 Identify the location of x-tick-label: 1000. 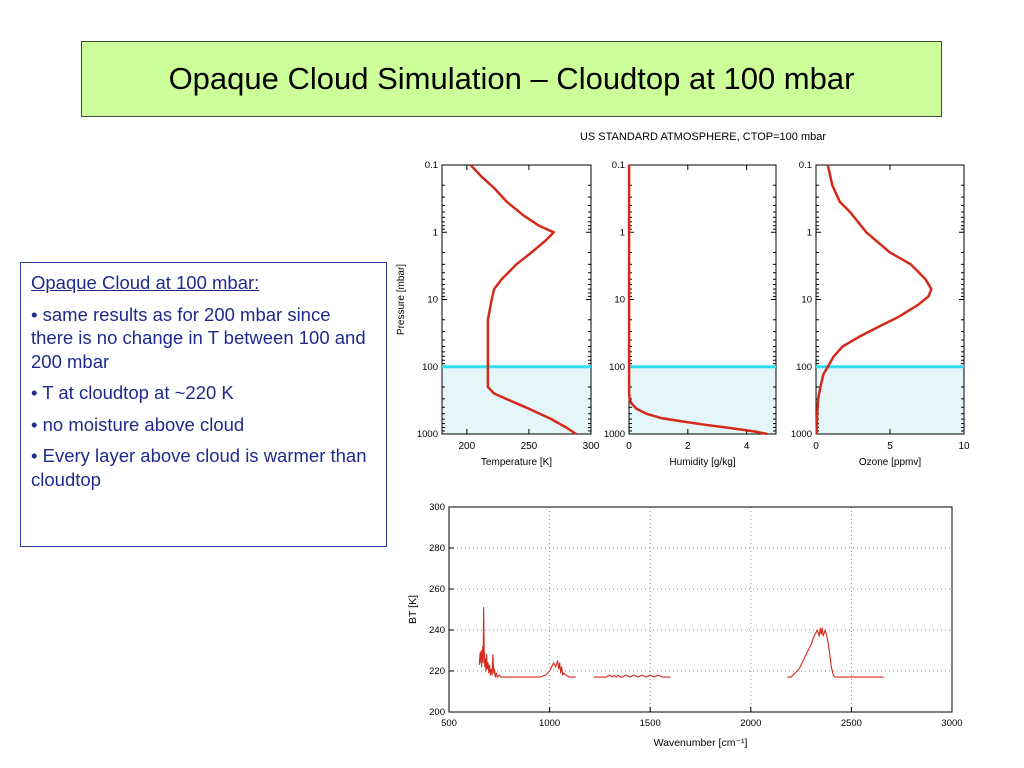
(549, 723).